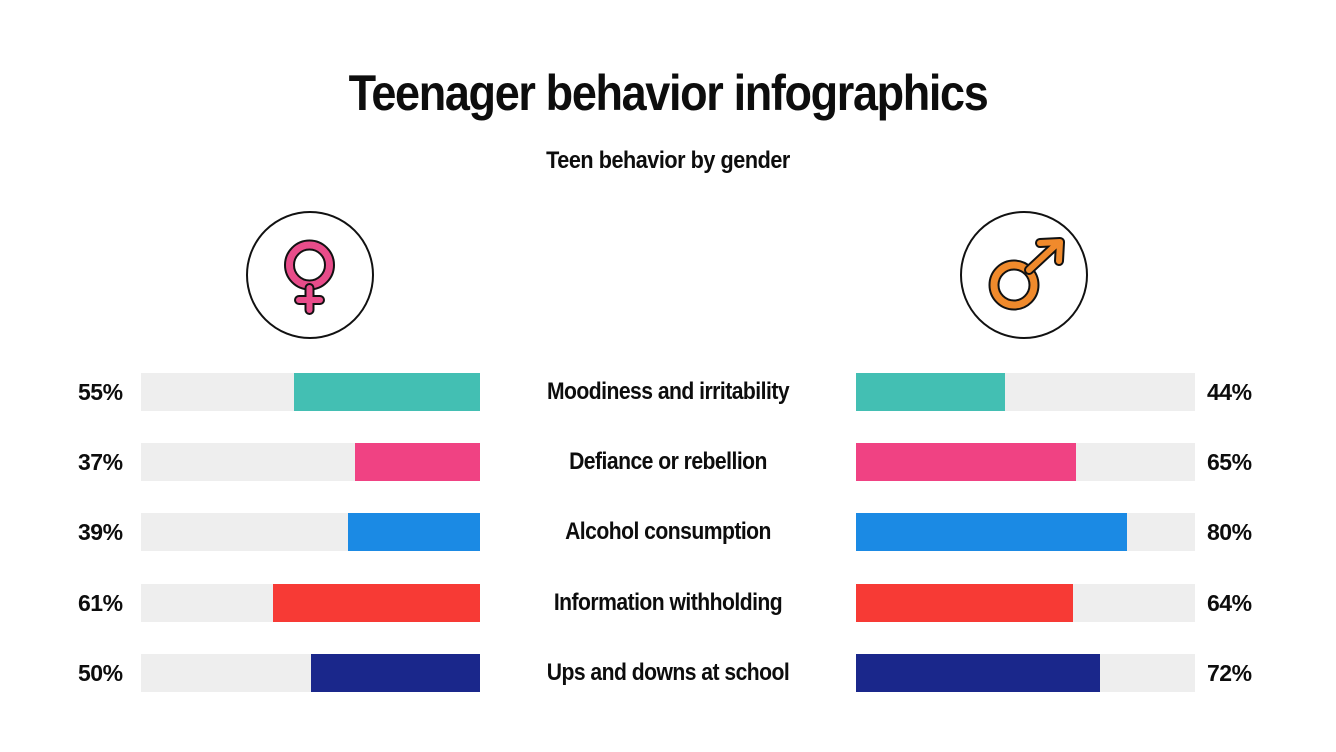  I want to click on behavior-label: Moodiness and irritability, so click(668, 391).